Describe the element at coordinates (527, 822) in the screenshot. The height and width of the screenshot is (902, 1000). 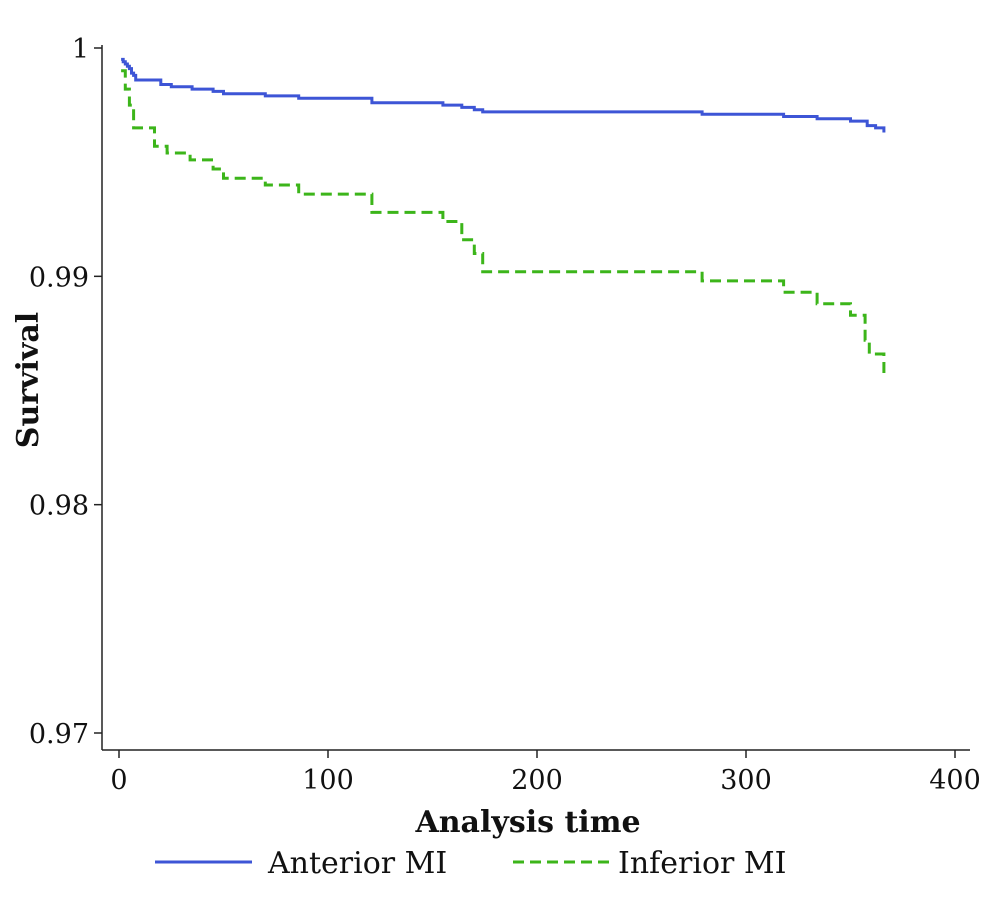
I see `x-axis-title: Analysis time` at that location.